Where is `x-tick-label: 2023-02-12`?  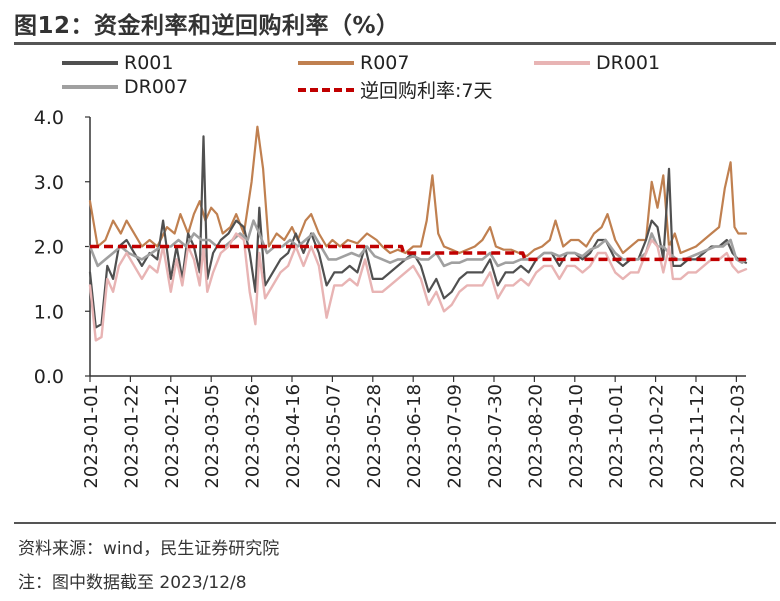
x-tick-label: 2023-02-12 is located at coordinates (172, 436).